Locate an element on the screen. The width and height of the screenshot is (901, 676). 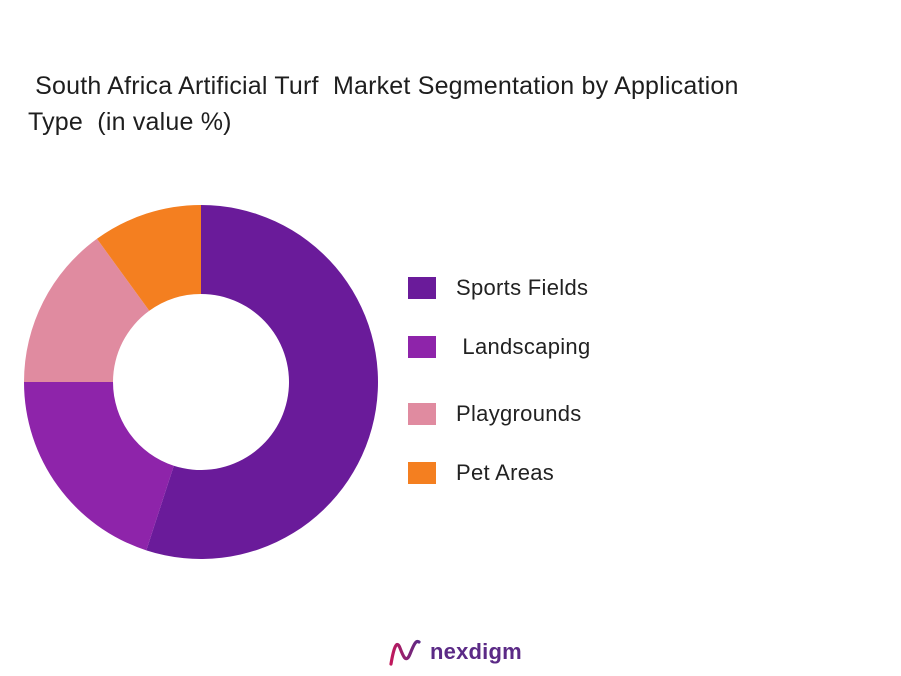
nexdigm-wave-icon is located at coordinates (405, 652).